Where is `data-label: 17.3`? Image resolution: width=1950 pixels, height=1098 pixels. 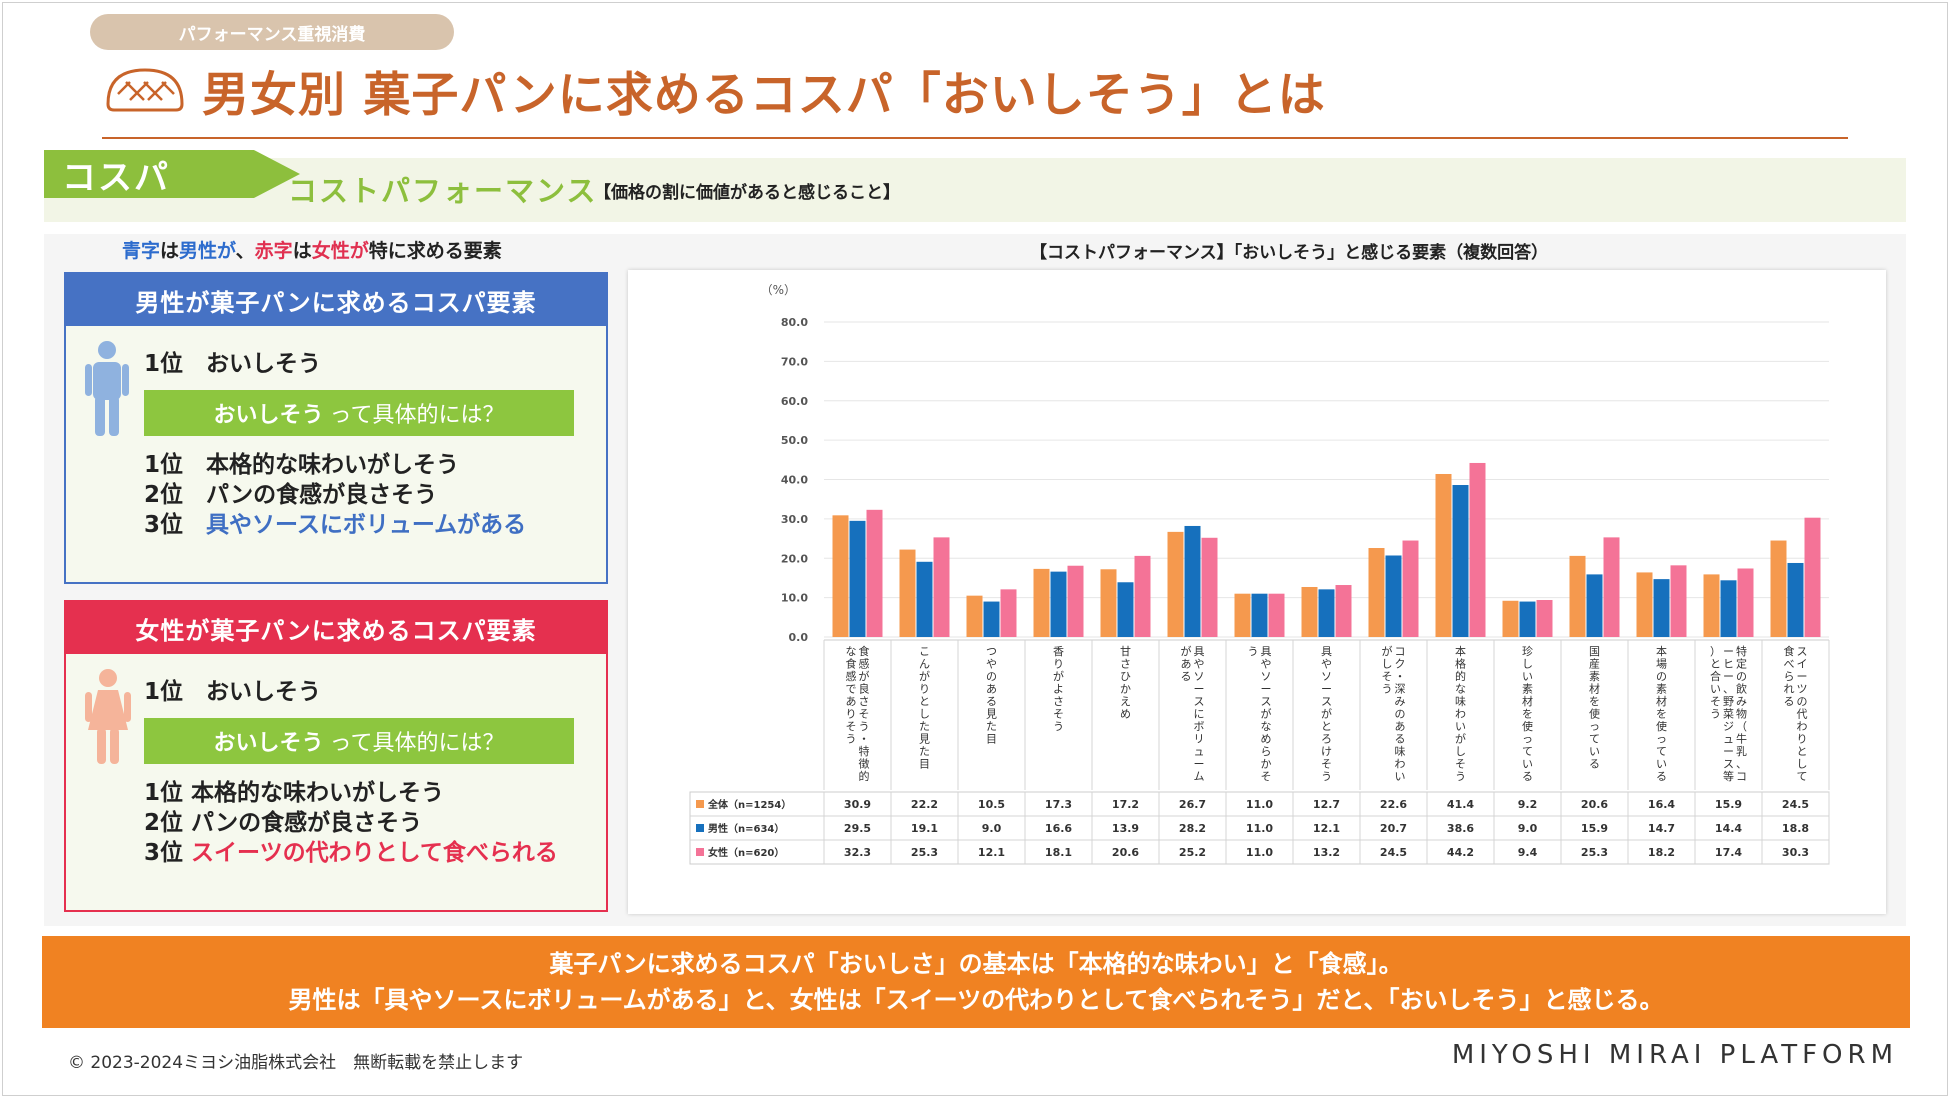 data-label: 17.3 is located at coordinates (1058, 804).